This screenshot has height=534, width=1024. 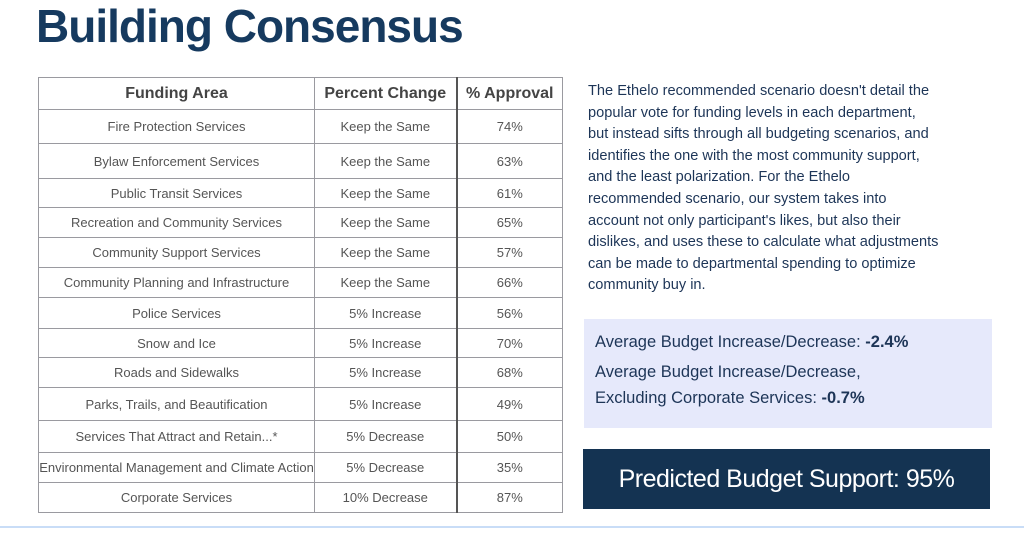 I want to click on funding-area-cell: Public Transit Services, so click(x=176, y=193).